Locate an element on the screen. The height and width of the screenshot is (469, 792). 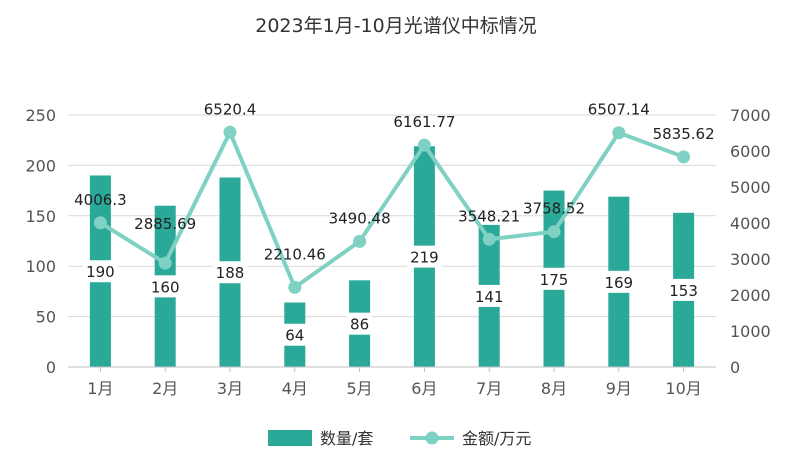
chart-title: 2023年1月-10月光谱仪中标情况 is located at coordinates (395, 26).